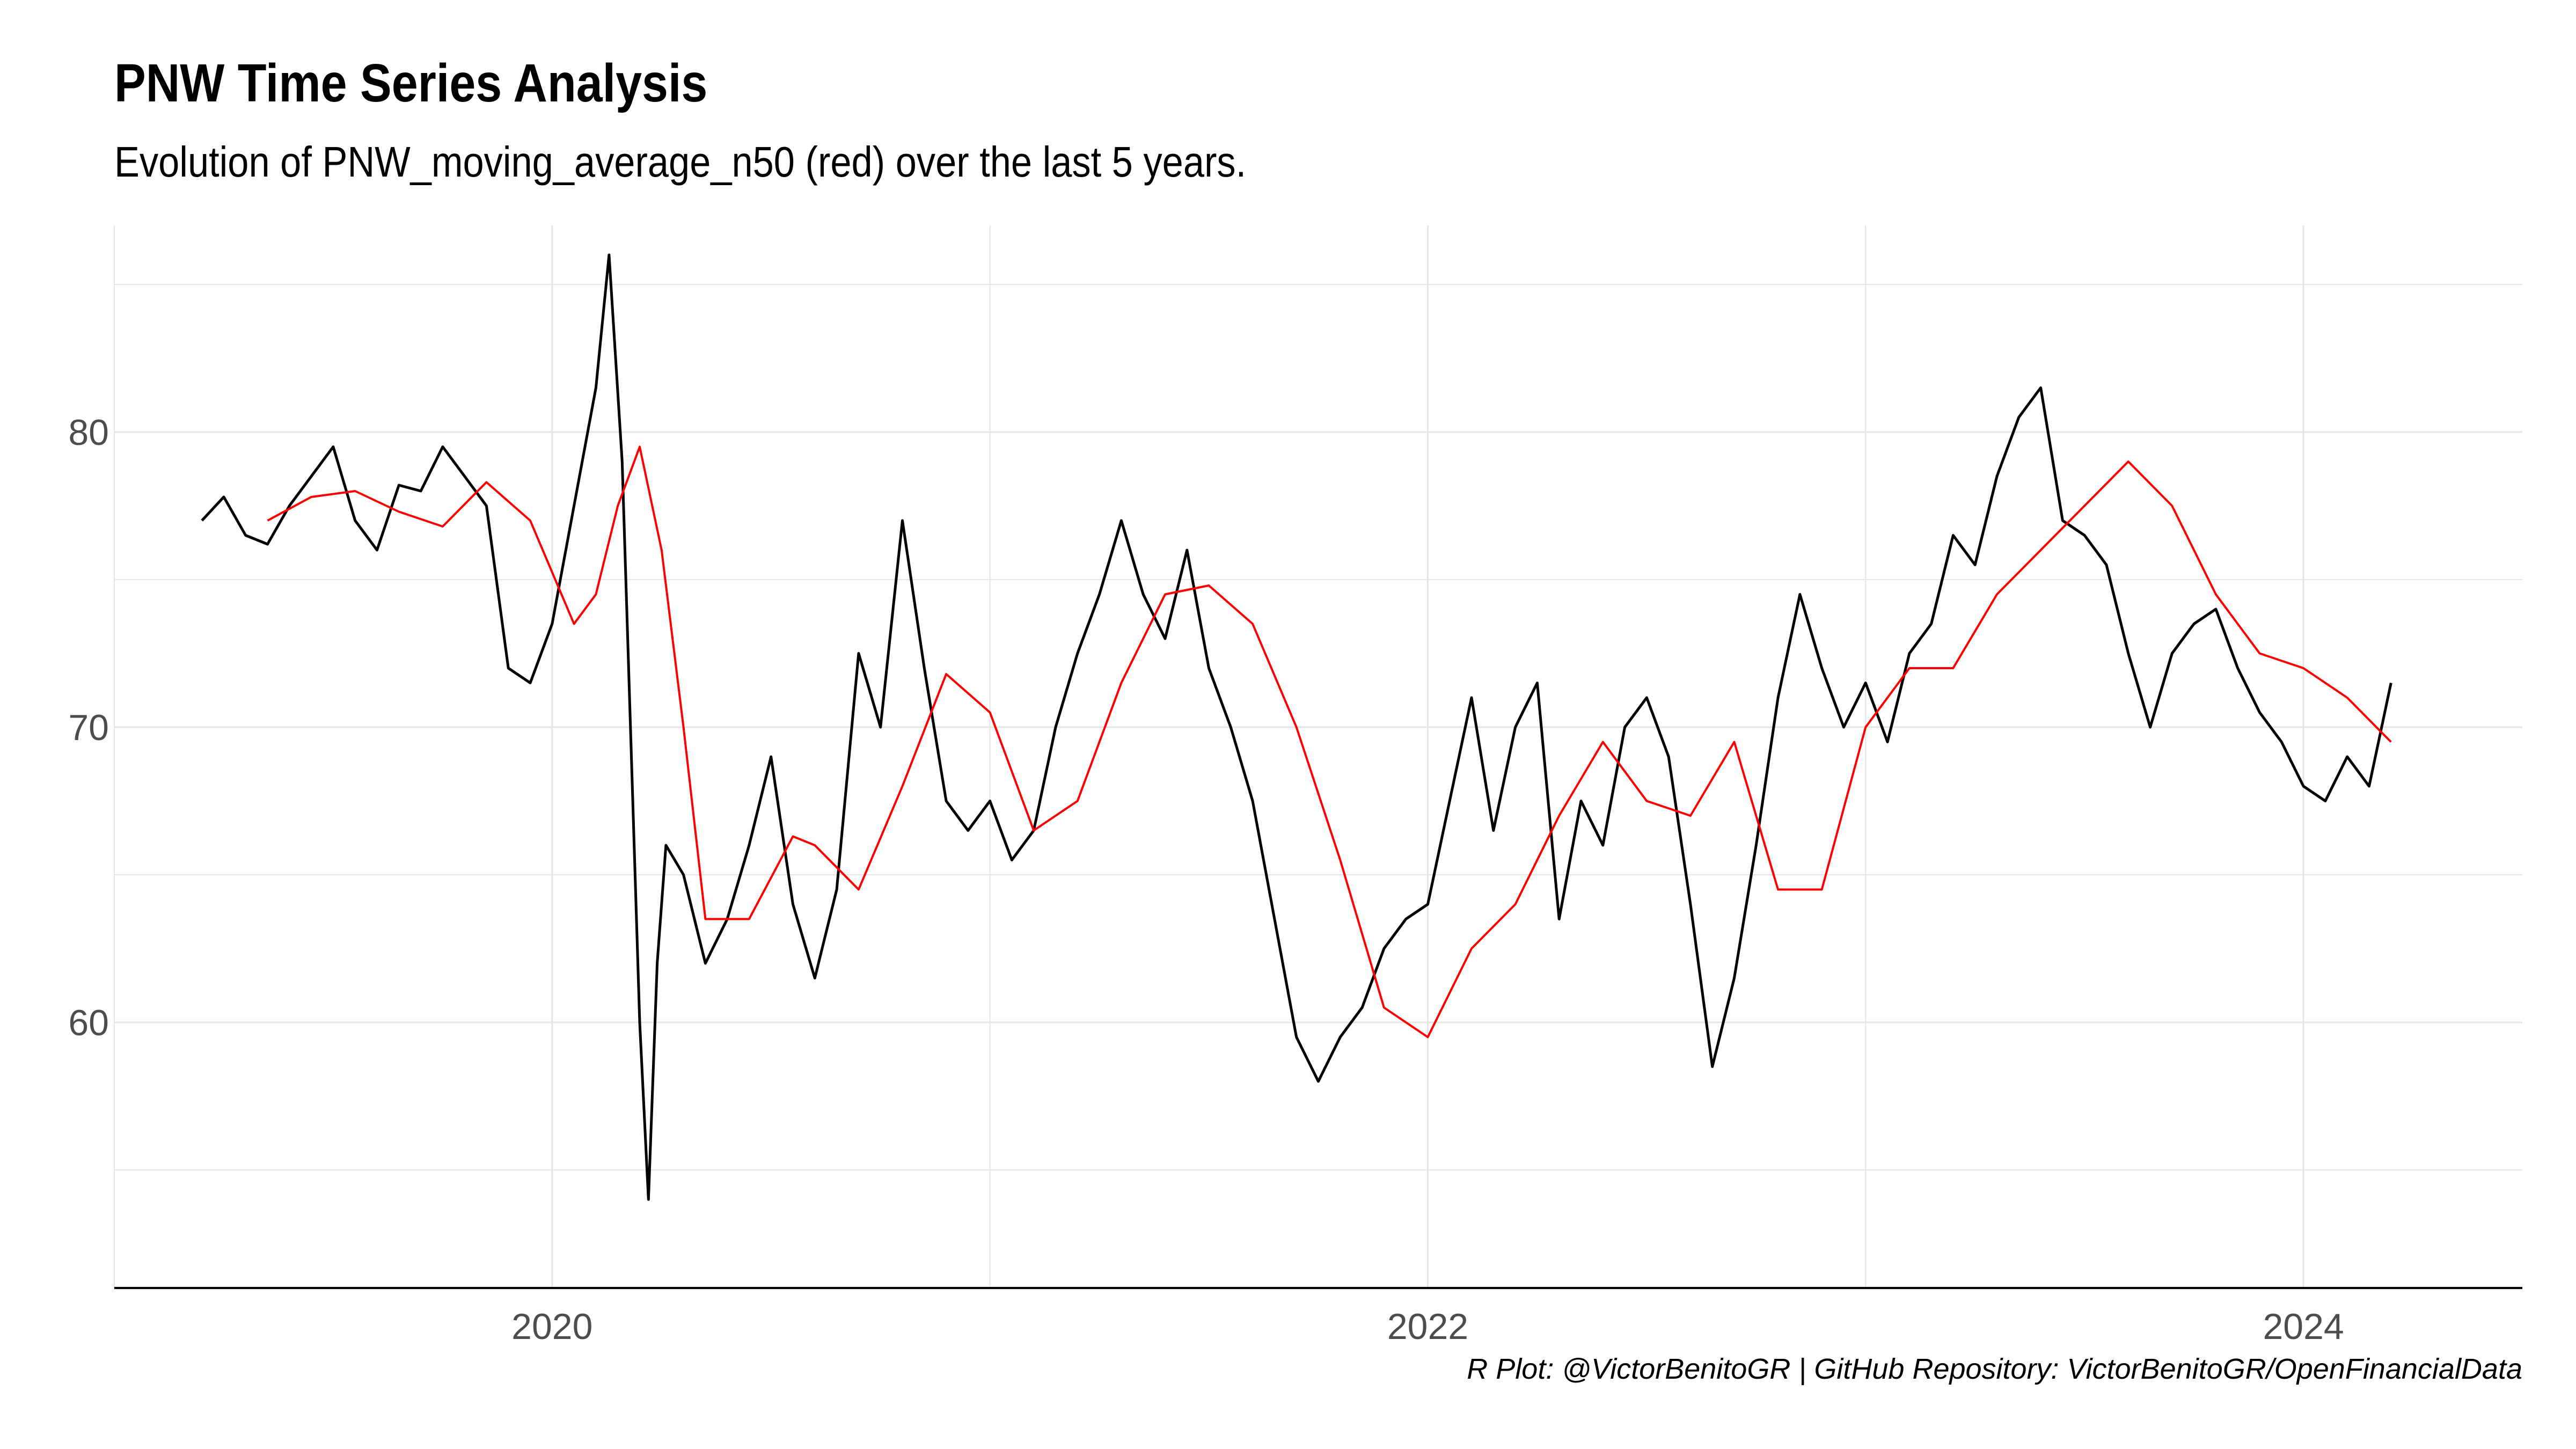 The image size is (2576, 1449). I want to click on x-tick-labels: 2020 2022 2024, so click(1427, 1326).